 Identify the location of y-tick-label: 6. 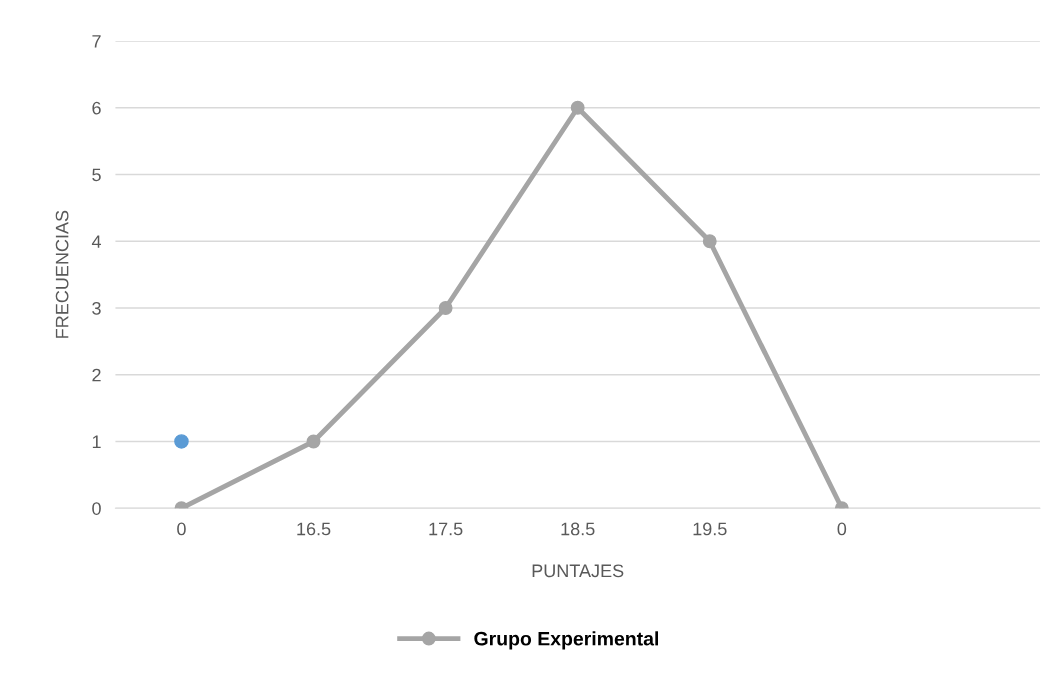
(96, 108).